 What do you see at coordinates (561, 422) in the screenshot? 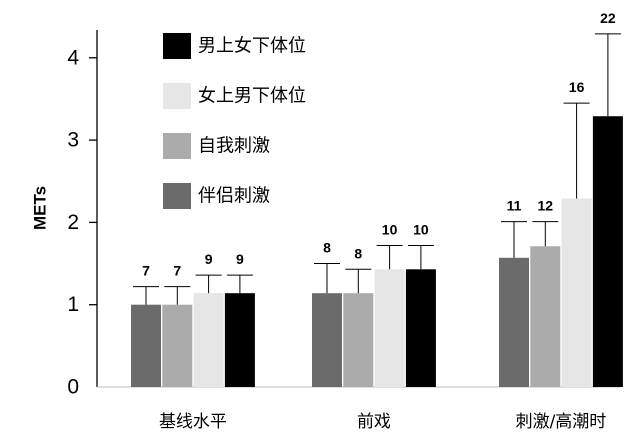
I see `x-category-label: 刺激/高潮时` at bounding box center [561, 422].